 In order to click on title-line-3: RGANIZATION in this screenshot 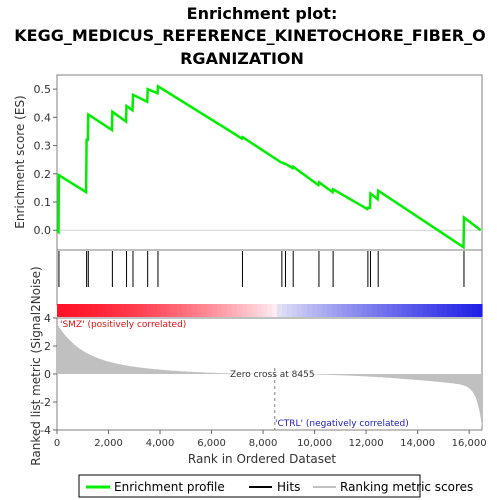, I will do `click(242, 58)`.